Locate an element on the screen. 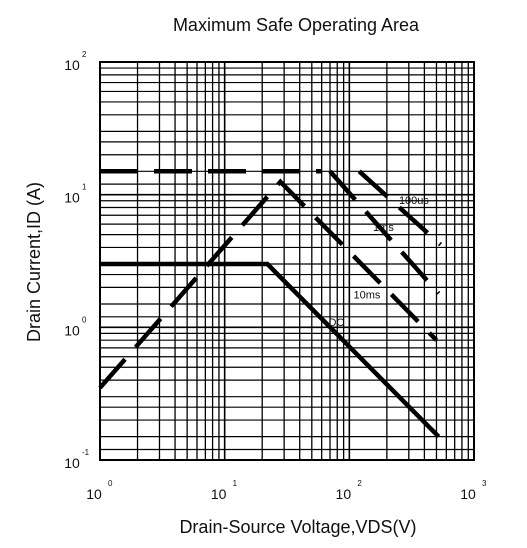 This screenshot has height=548, width=527. x-tick-exponent: 2 is located at coordinates (359, 483).